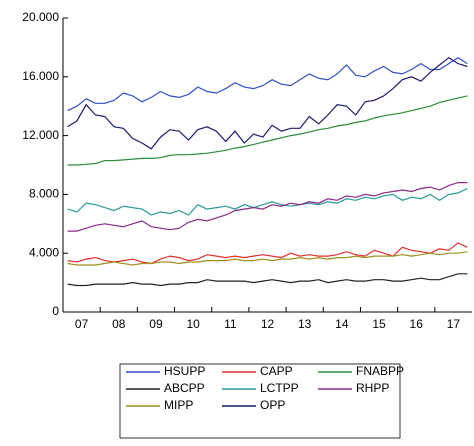 This screenshot has height=446, width=474. I want to click on legend-label: FNABPP, so click(380, 371).